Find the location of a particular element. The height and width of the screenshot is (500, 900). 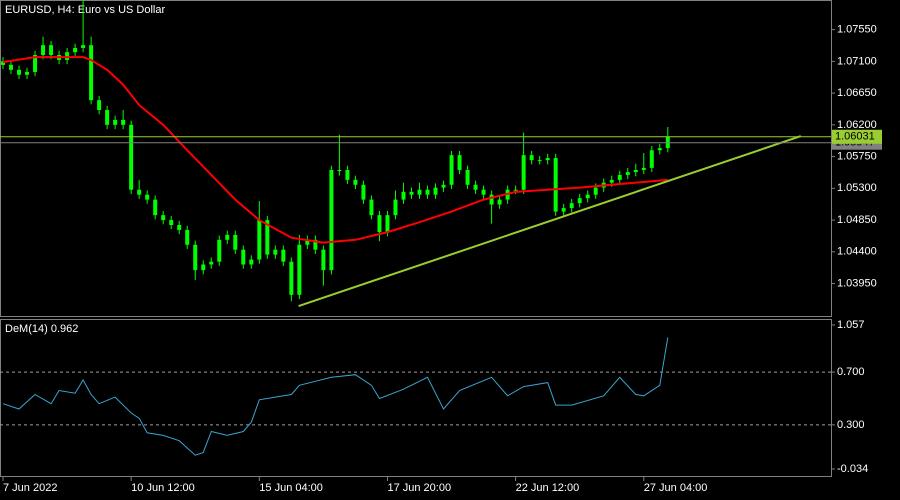

x-tick-label: 10 Jun 12:00 is located at coordinates (163, 488).